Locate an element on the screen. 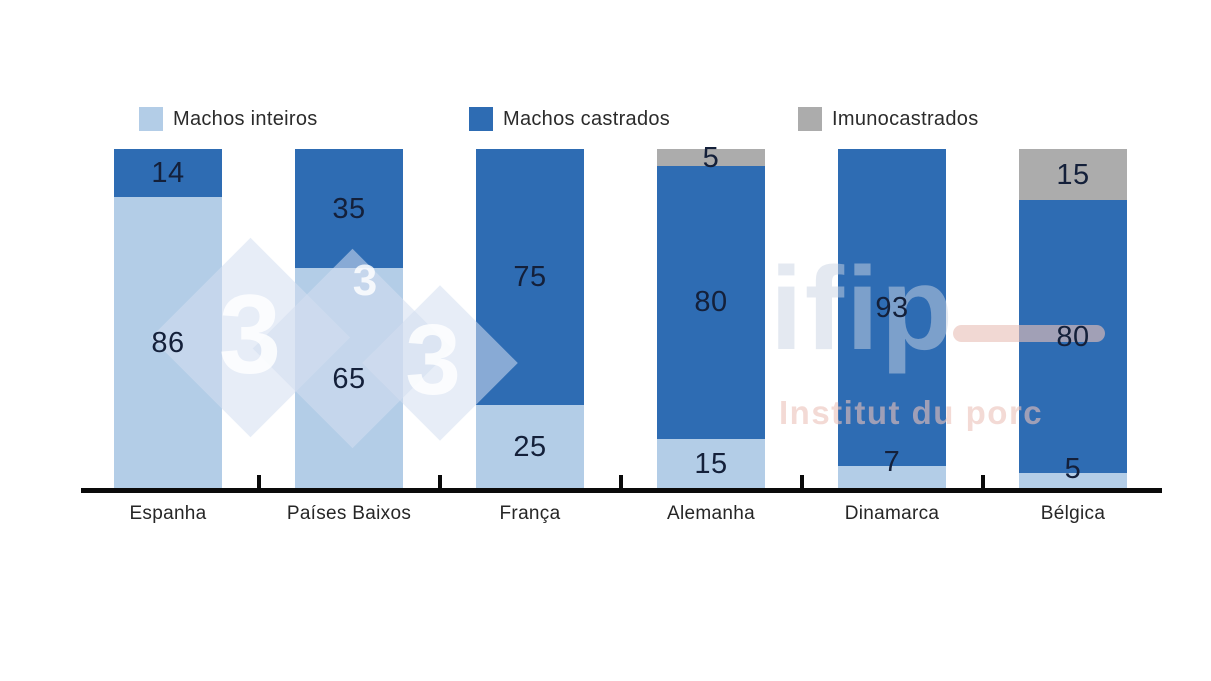 The height and width of the screenshot is (681, 1211). legend-item-machos-castrados: Machos castrados is located at coordinates (569, 119).